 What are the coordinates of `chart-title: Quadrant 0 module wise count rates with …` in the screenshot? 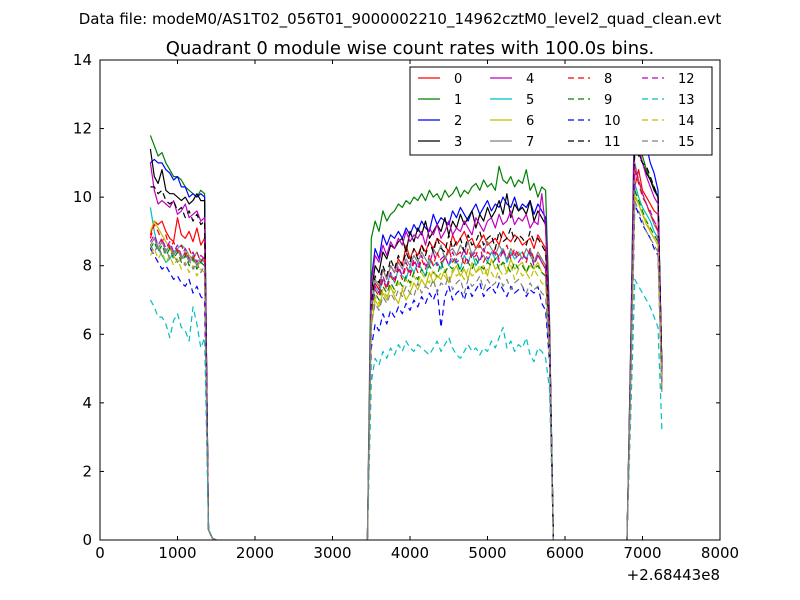 It's located at (410, 48).